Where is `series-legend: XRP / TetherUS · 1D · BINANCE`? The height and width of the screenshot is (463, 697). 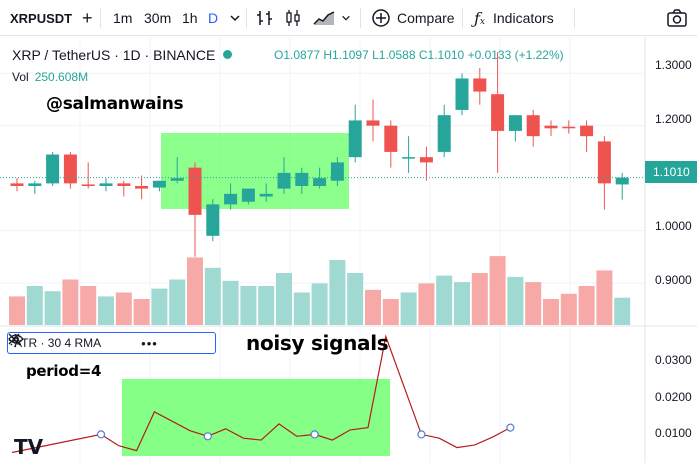
series-legend: XRP / TetherUS · 1D · BINANCE is located at coordinates (125, 55).